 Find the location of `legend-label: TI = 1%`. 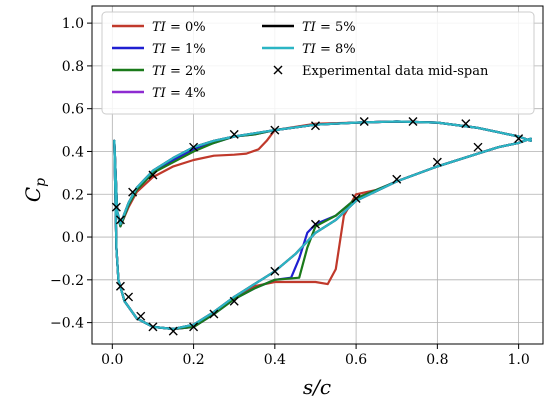

legend-label: TI = 1% is located at coordinates (179, 49).